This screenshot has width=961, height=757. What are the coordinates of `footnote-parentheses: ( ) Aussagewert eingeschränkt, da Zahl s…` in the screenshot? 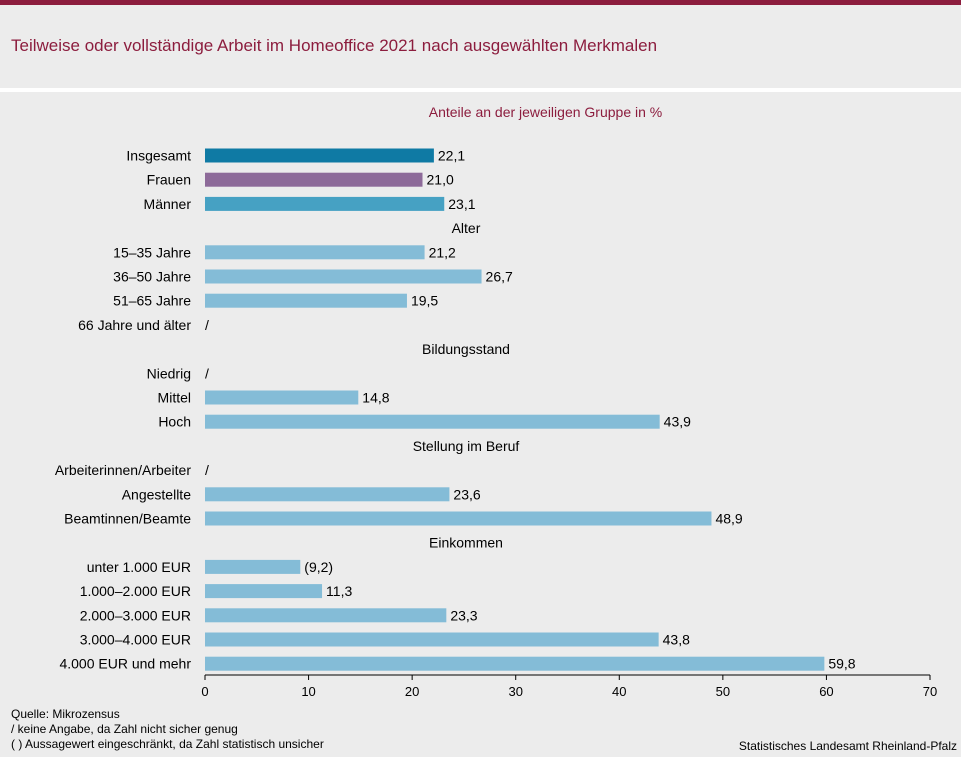 It's located at (167, 744).